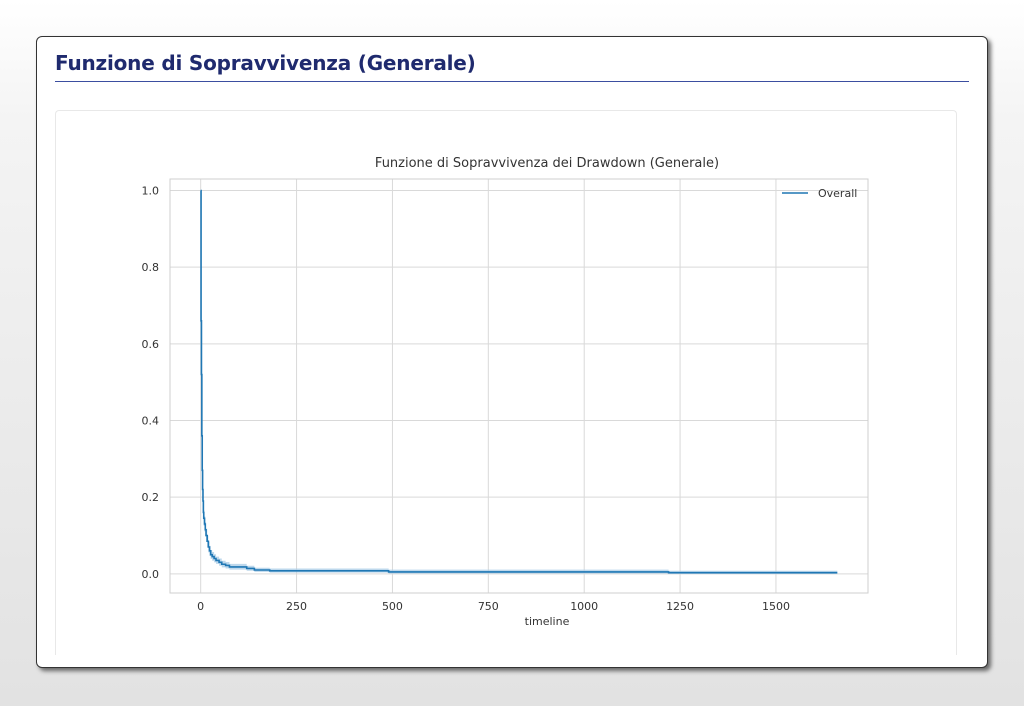 This screenshot has height=706, width=1024. What do you see at coordinates (151, 344) in the screenshot?
I see `y-tick-label: 0.6` at bounding box center [151, 344].